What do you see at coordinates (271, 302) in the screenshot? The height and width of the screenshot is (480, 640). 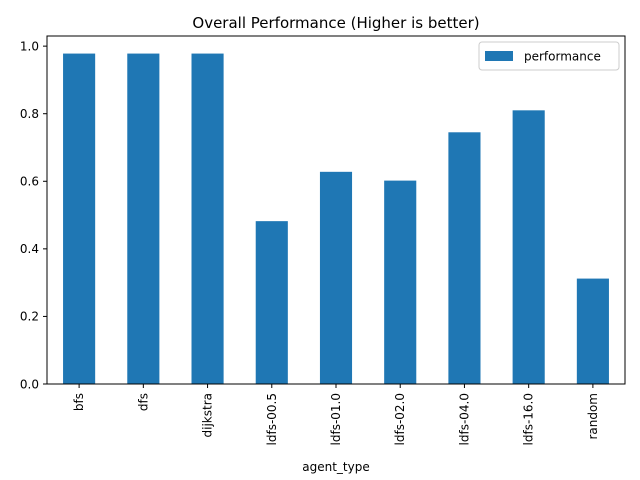 I see `bar-ldfs-00.5` at bounding box center [271, 302].